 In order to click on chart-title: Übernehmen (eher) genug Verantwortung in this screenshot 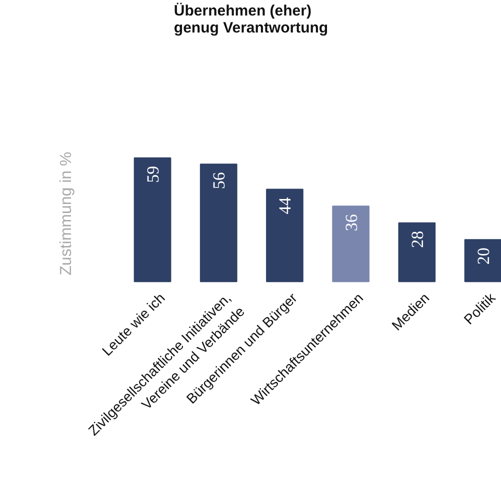, I will do `click(251, 19)`.